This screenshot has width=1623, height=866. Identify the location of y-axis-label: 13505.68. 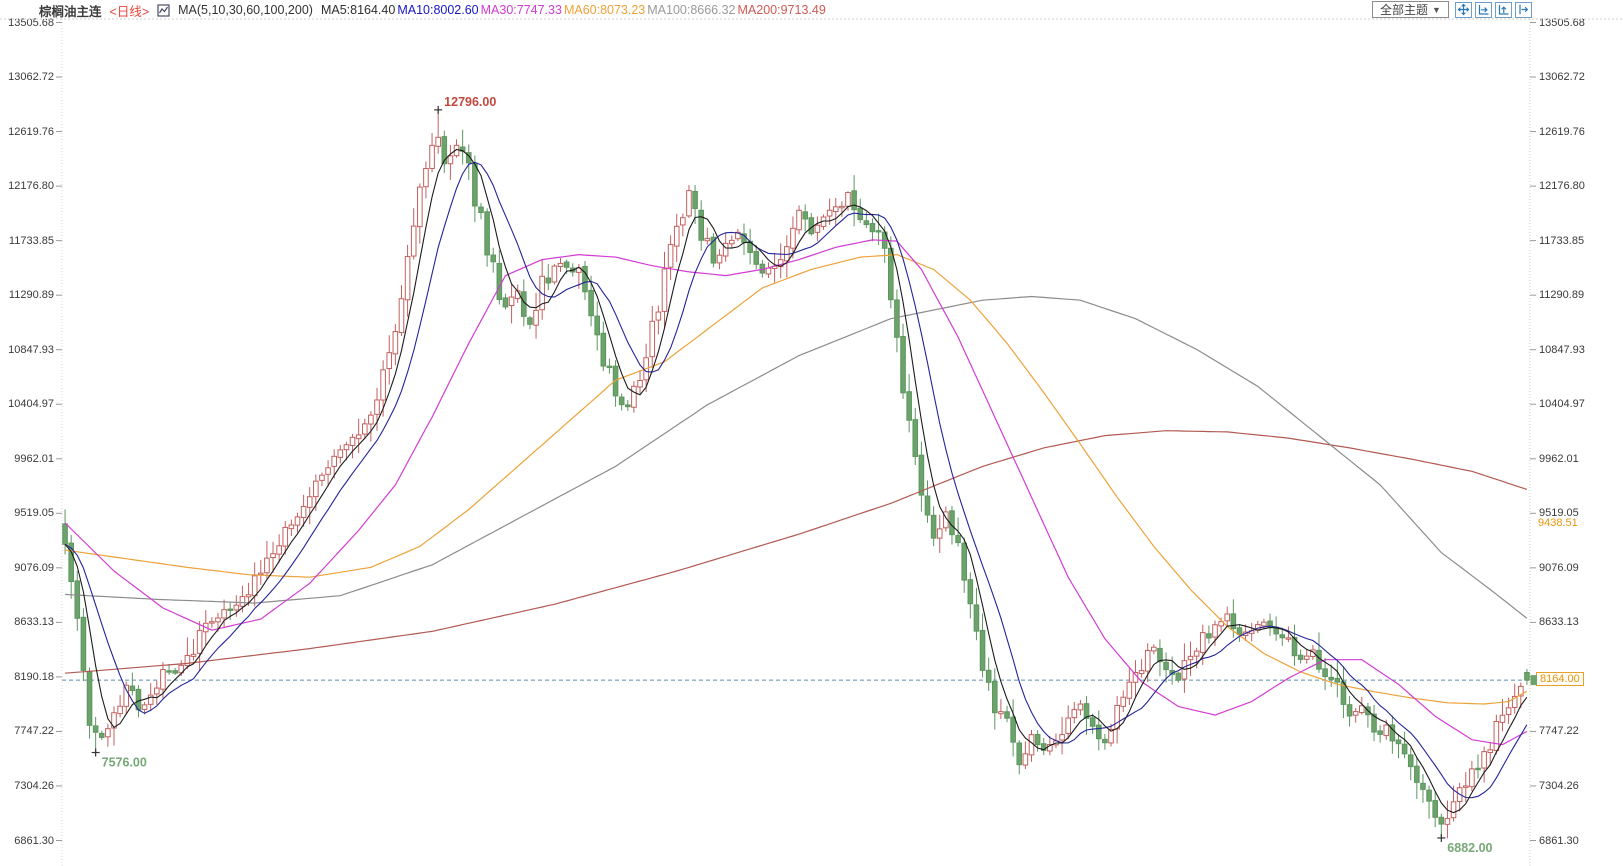
(31, 22).